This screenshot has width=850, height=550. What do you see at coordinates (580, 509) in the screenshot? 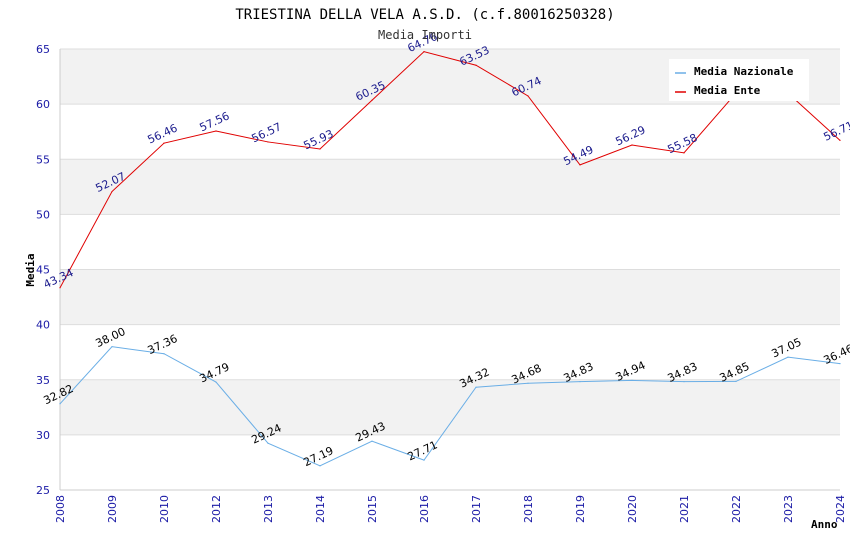
I see `x-tick-label: 2019` at bounding box center [580, 509].